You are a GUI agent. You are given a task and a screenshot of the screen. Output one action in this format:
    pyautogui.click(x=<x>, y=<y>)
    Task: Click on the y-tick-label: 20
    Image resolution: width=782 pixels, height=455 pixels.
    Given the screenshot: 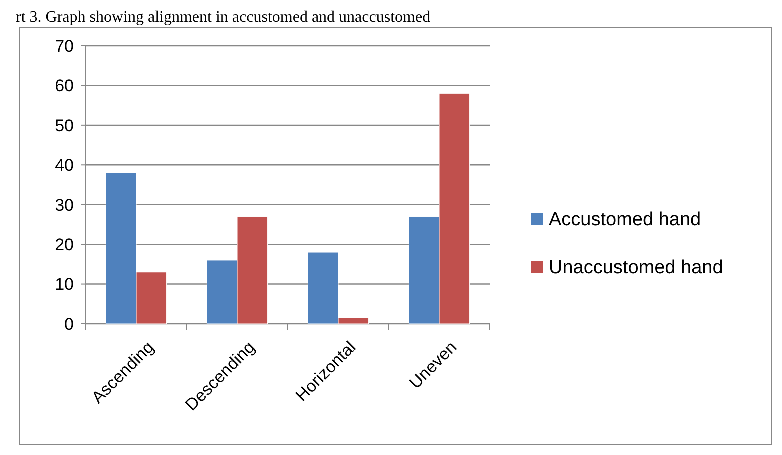 What is the action you would take?
    pyautogui.click(x=64, y=245)
    